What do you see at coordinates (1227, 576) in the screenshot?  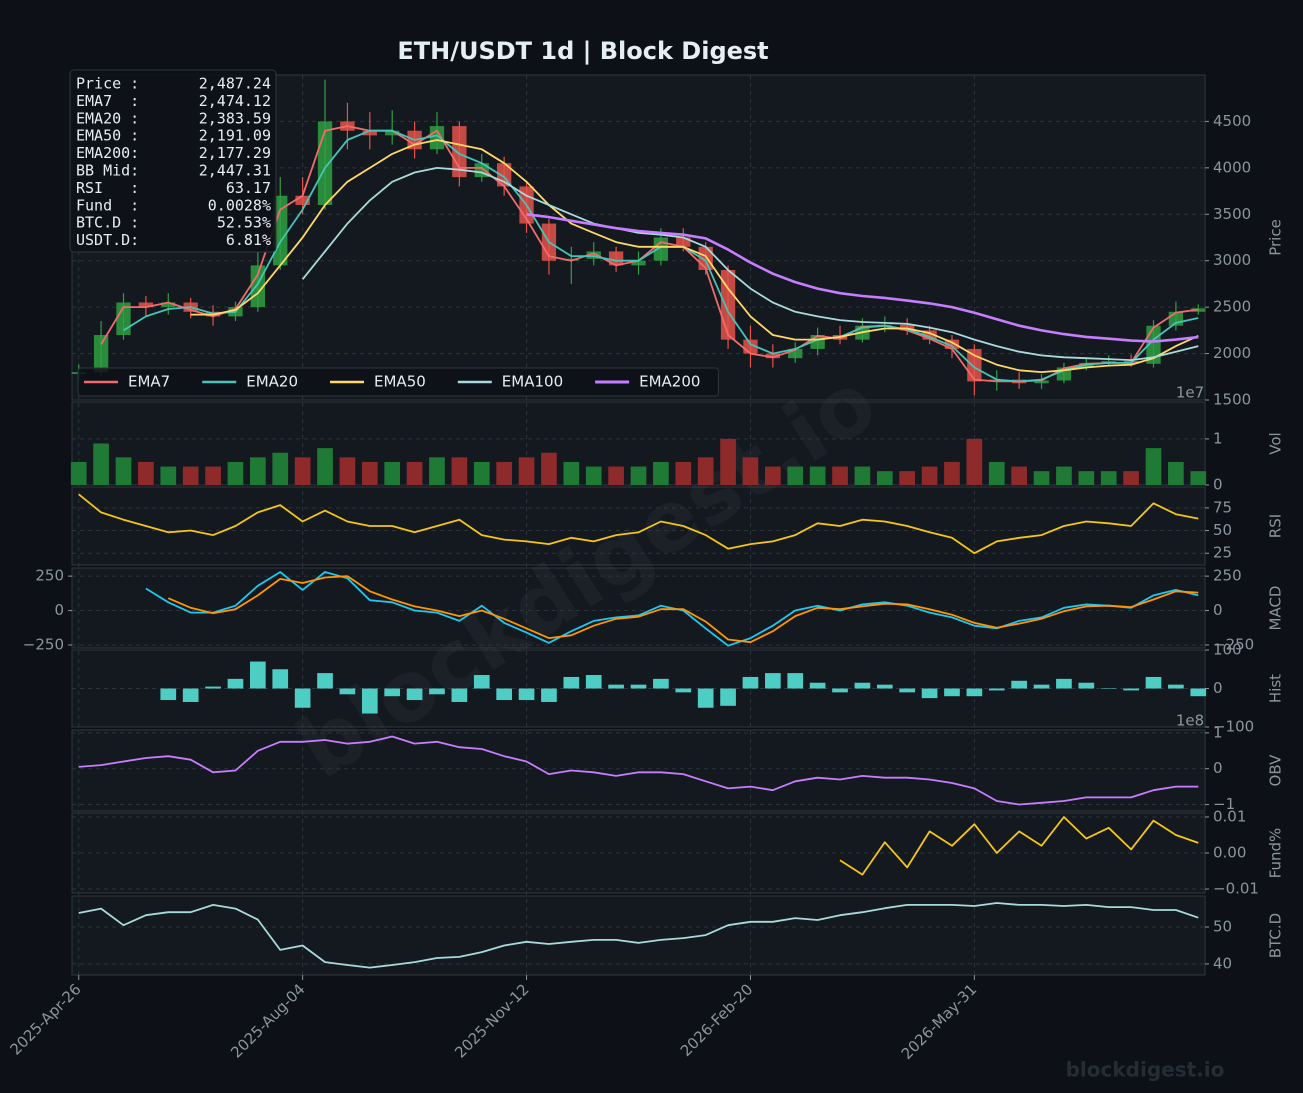 I see `y-tick-label: 250` at bounding box center [1227, 576].